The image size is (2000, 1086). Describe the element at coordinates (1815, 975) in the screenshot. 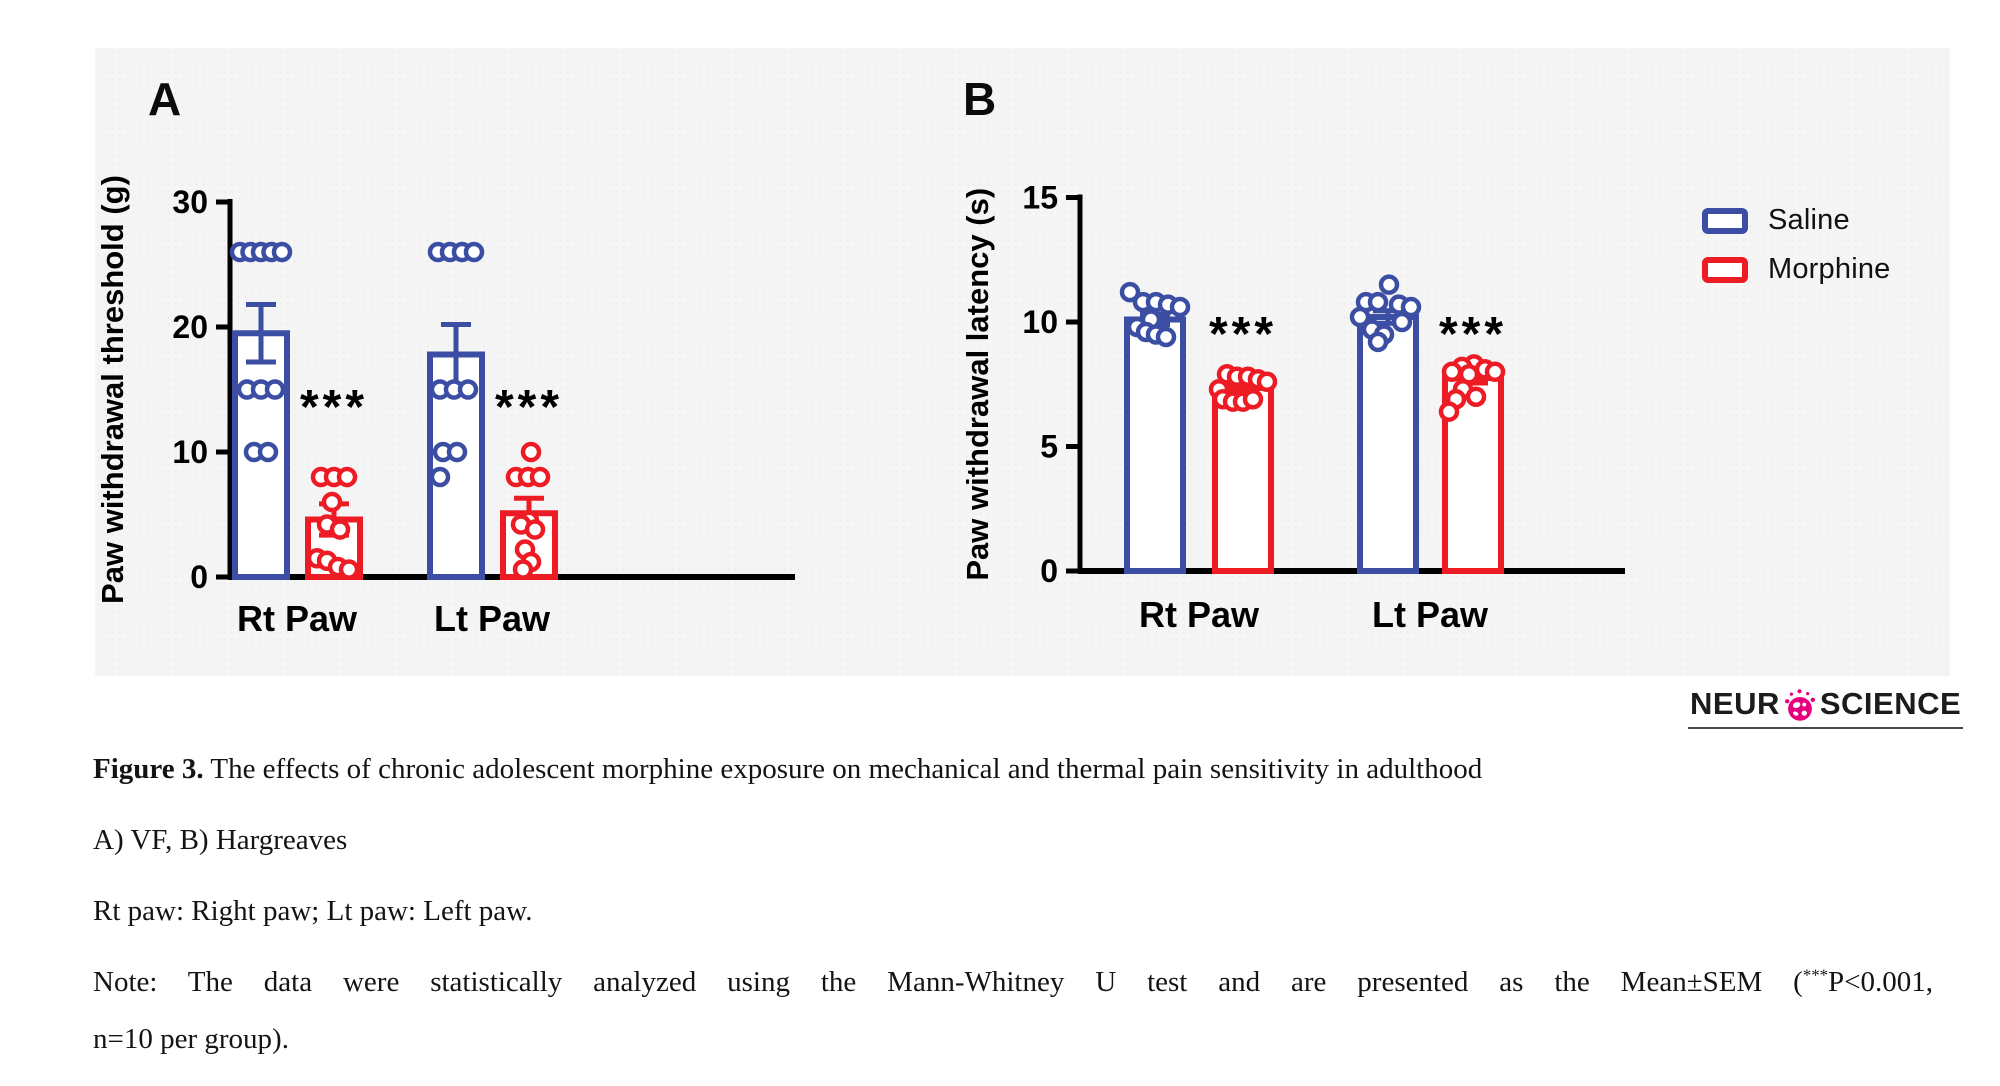

I see `caption-note-significance: ***` at that location.